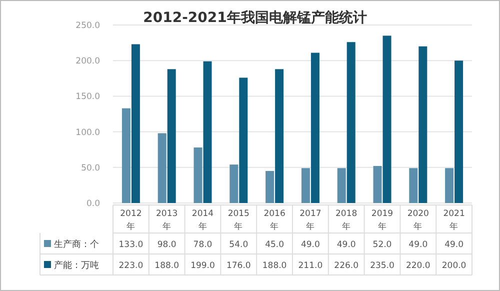  I want to click on x-tick-label: 2014年, so click(203, 220).